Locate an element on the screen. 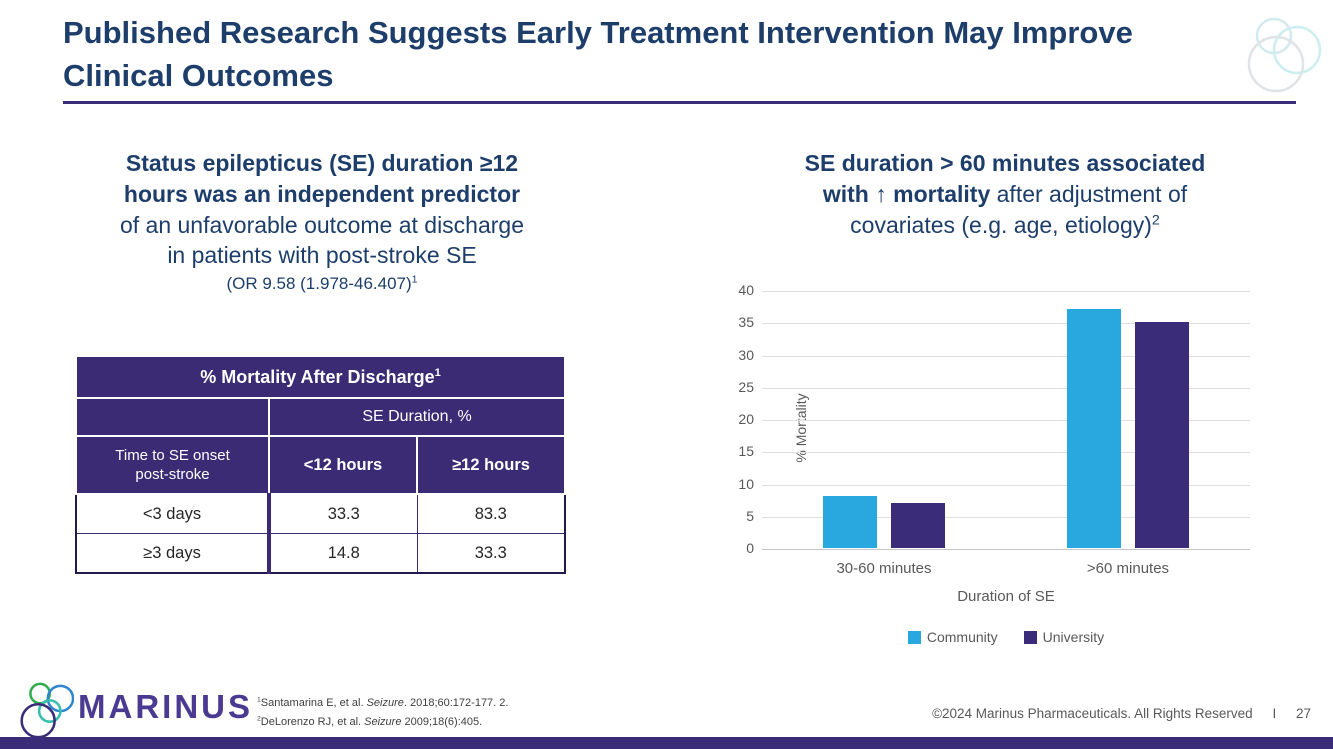 The image size is (1333, 749). table-title-sup: 1 is located at coordinates (437, 372).